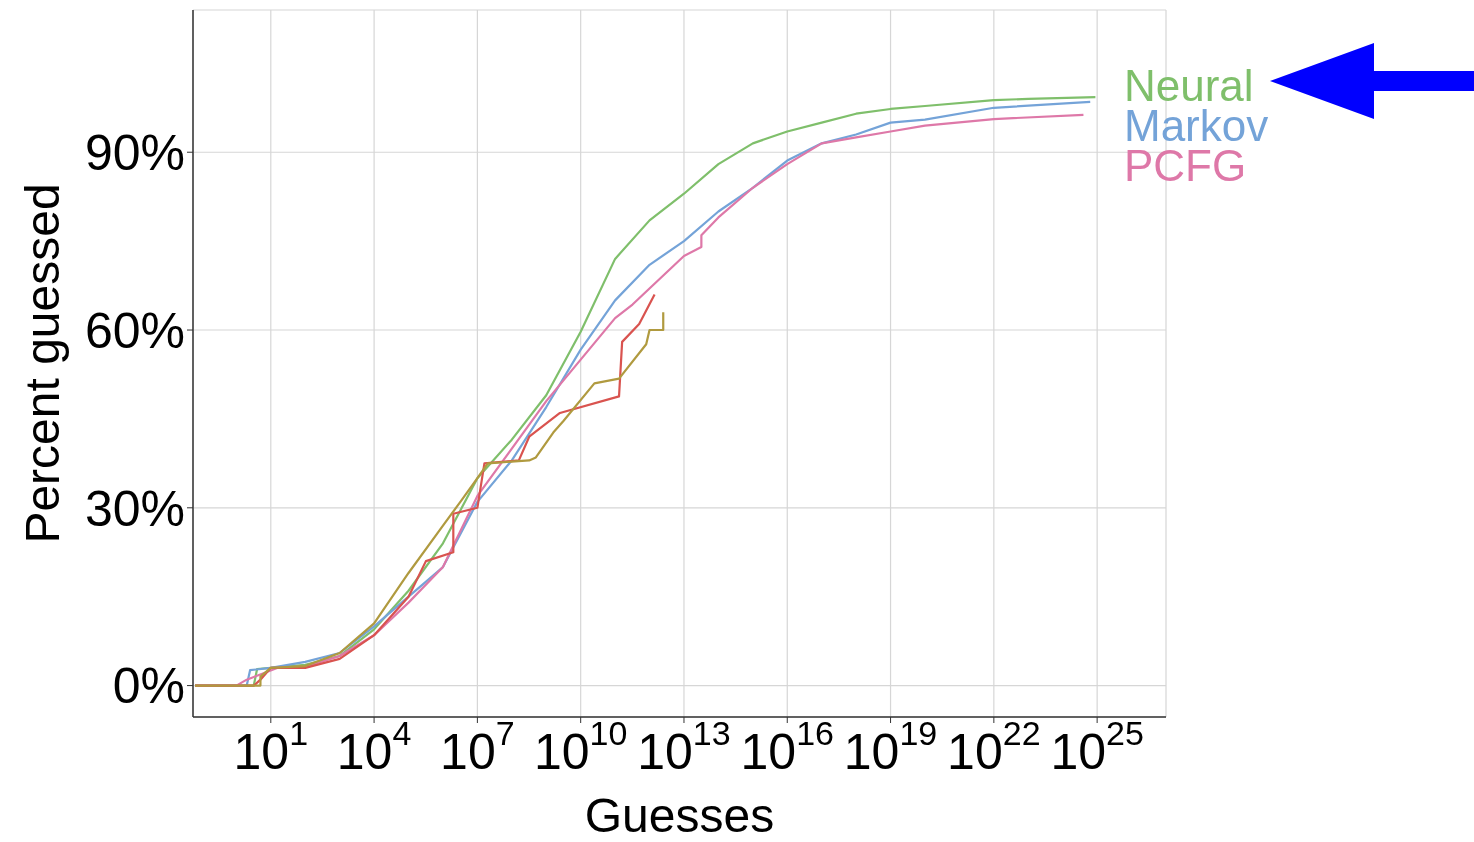 The image size is (1474, 842). Describe the element at coordinates (148, 686) in the screenshot. I see `y-tick-label: 0%` at that location.